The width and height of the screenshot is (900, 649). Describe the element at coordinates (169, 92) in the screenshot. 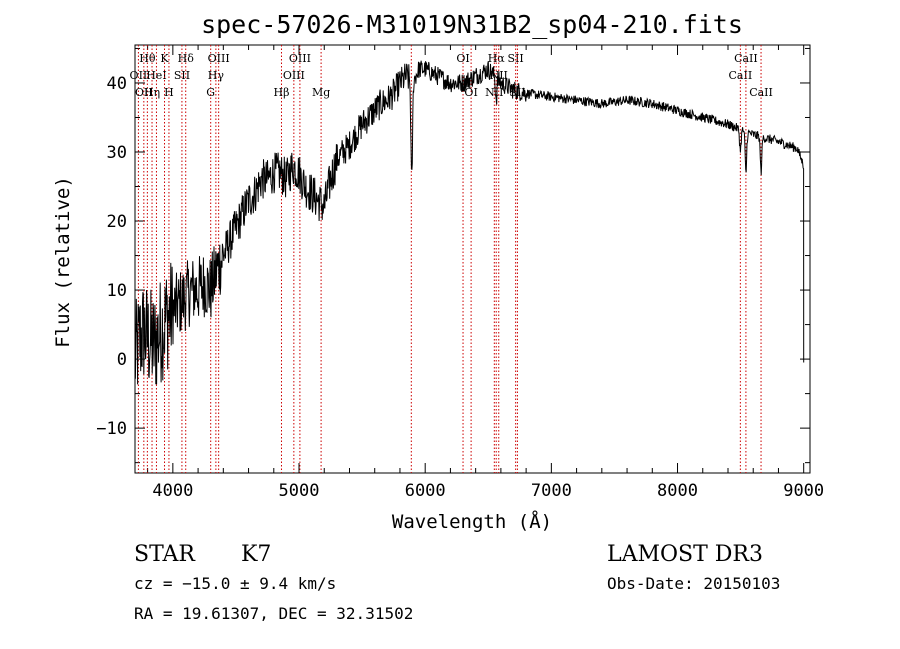

I see `line-marker-label: H` at that location.